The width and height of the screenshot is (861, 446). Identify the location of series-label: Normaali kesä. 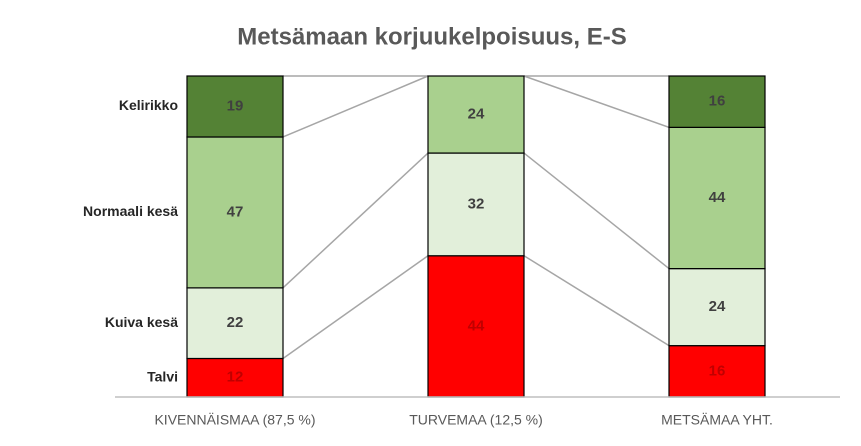
(130, 211).